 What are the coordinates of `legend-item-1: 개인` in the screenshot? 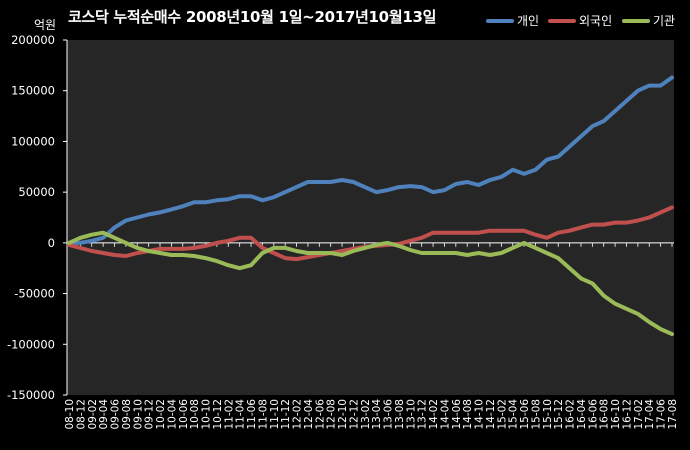 It's located at (512, 20).